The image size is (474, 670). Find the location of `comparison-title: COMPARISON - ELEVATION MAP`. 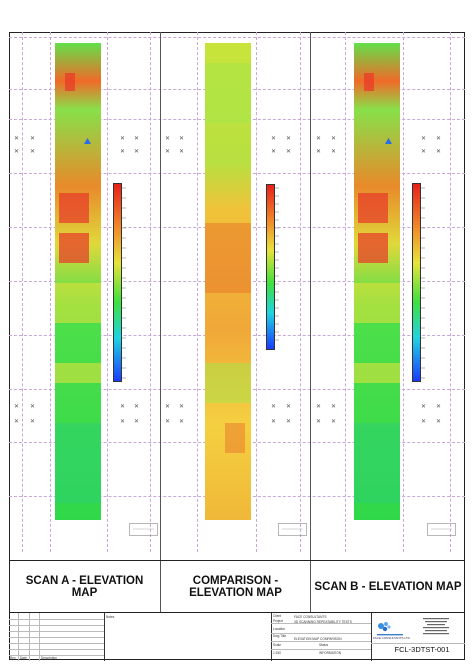

comparison-title: COMPARISON - ELEVATION MAP is located at coordinates (235, 587).